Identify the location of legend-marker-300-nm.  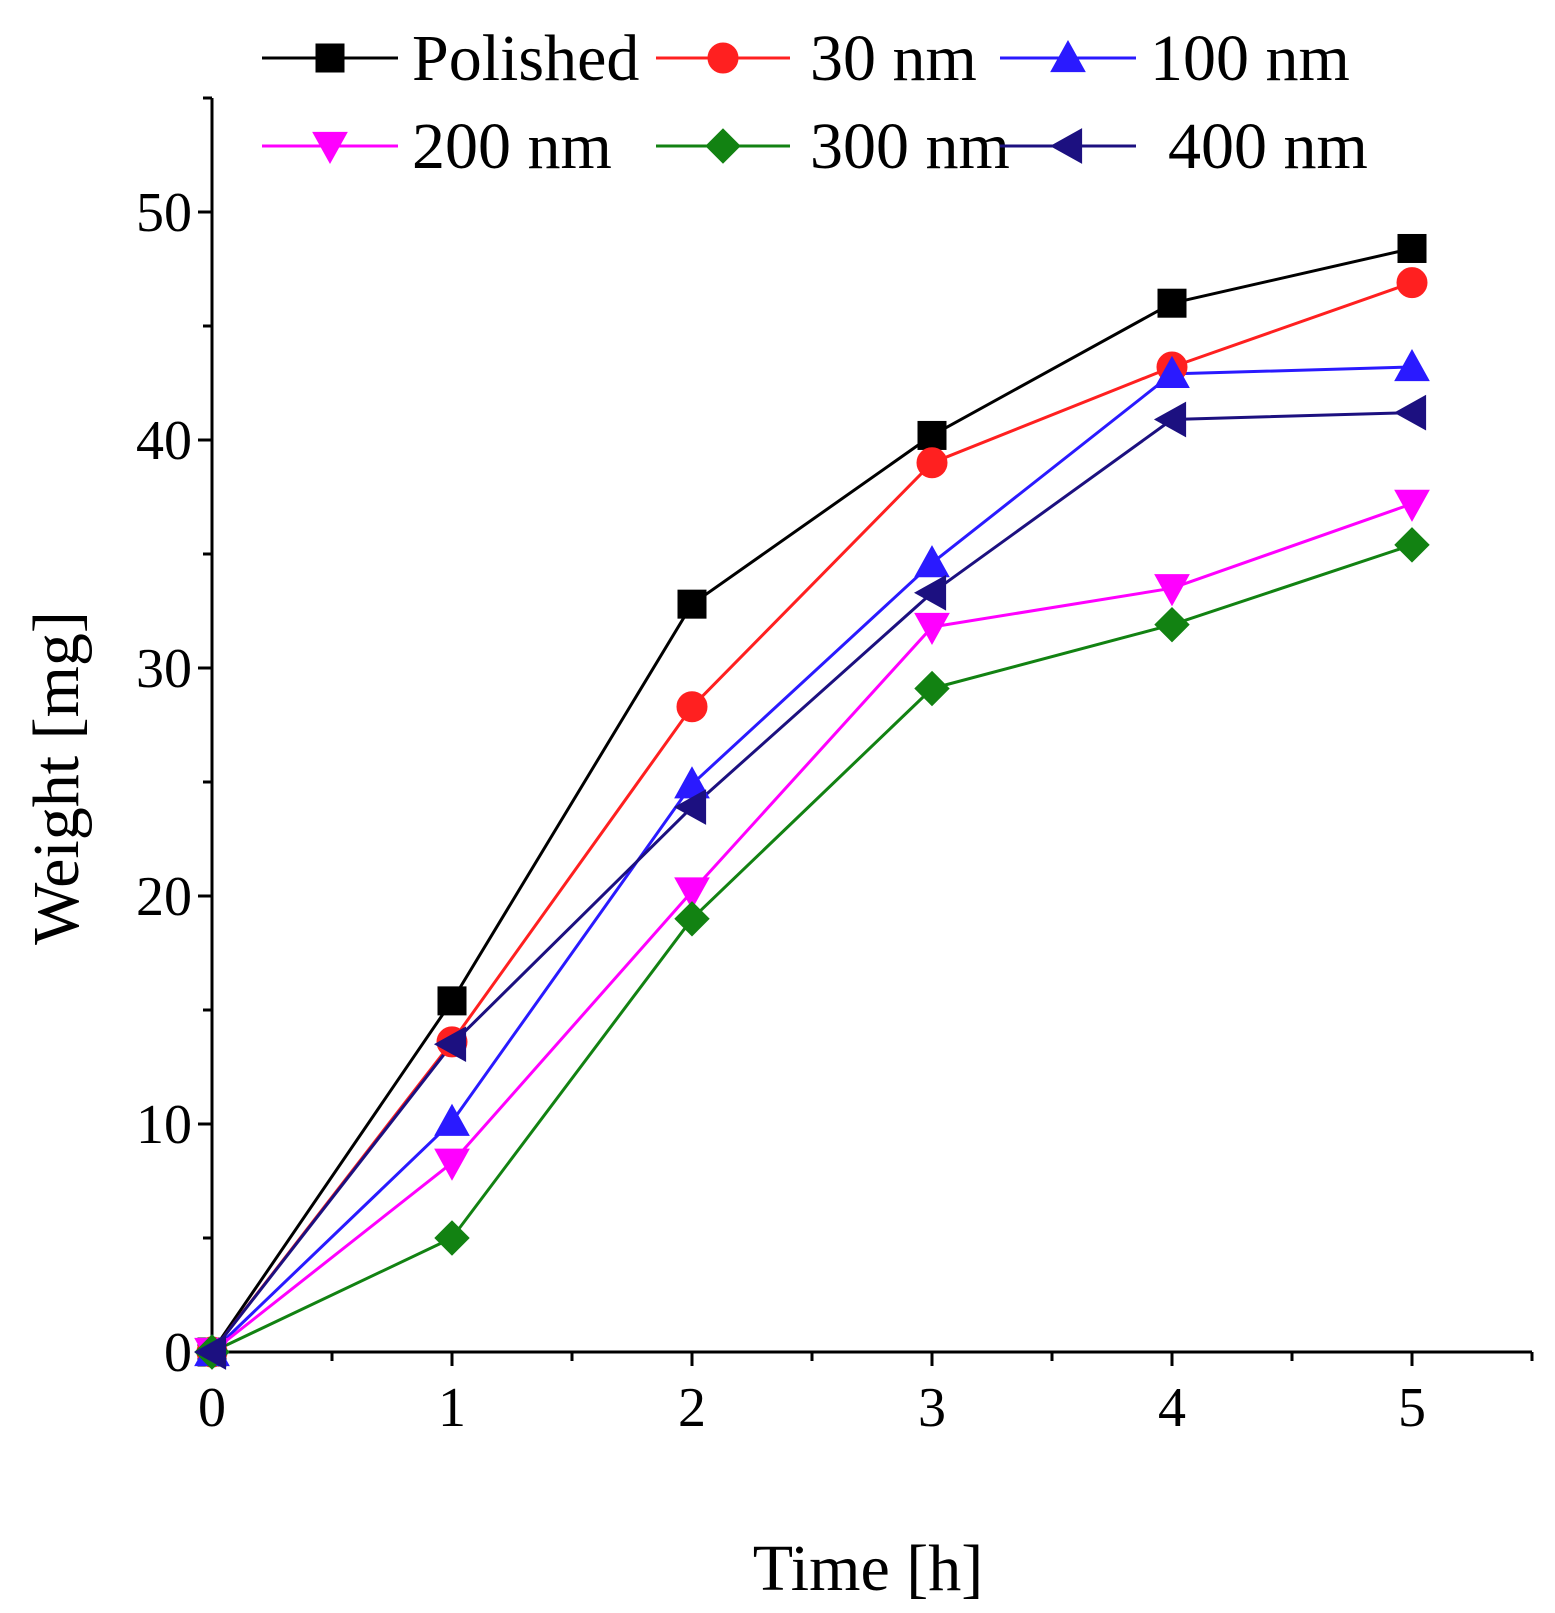
(723, 146).